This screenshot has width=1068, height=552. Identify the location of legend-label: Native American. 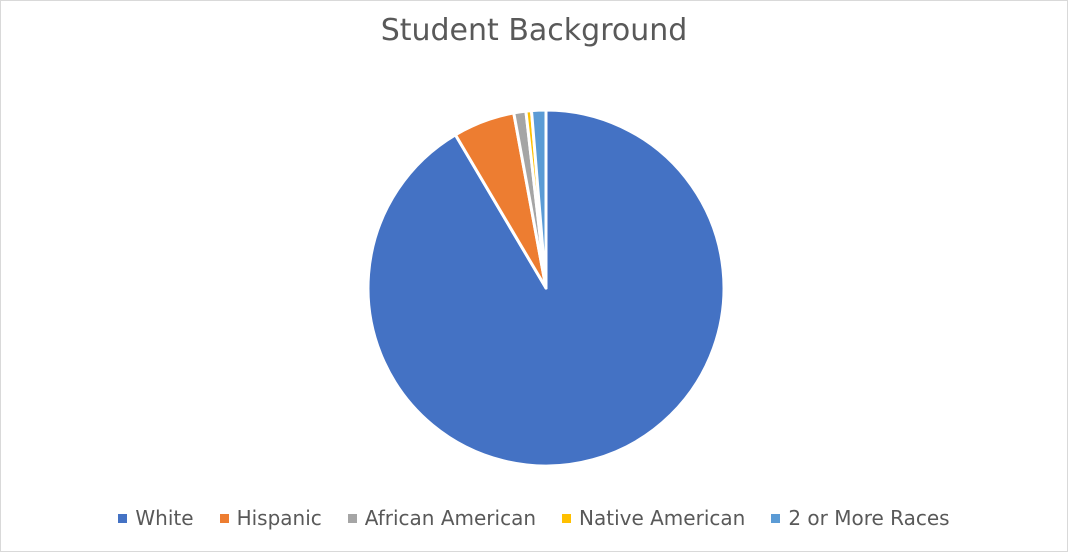
(662, 518).